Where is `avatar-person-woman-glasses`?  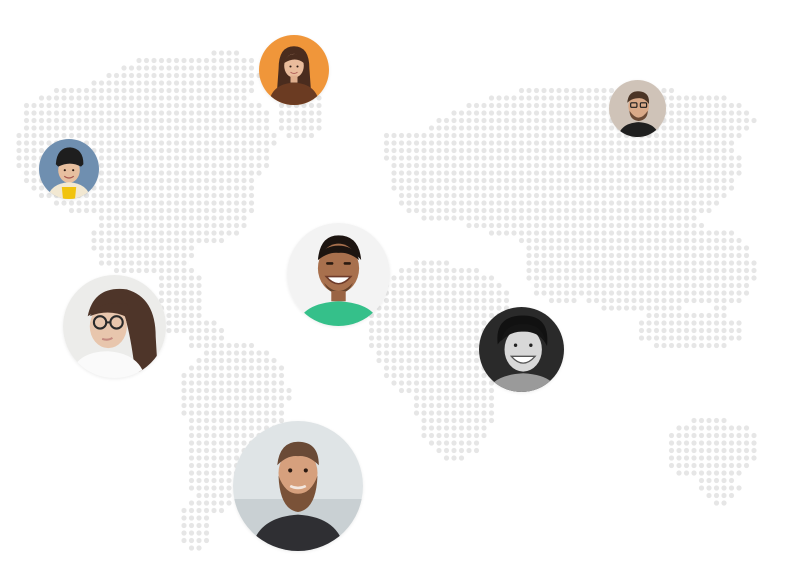 avatar-person-woman-glasses is located at coordinates (114, 326).